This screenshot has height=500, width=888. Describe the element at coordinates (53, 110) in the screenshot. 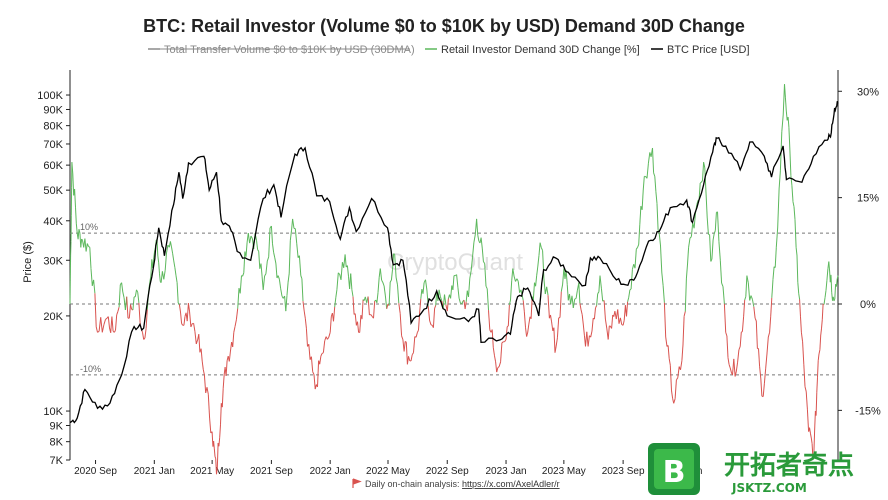

I see `left-tick-label: 90K` at that location.